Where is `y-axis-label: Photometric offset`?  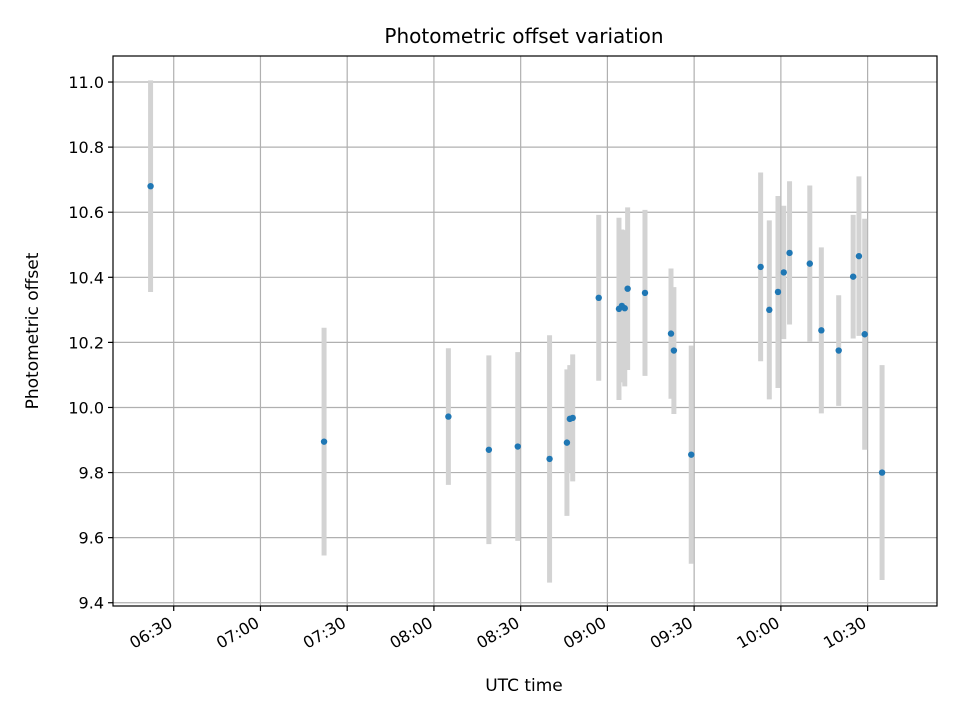
y-axis-label: Photometric offset is located at coordinates (33, 330).